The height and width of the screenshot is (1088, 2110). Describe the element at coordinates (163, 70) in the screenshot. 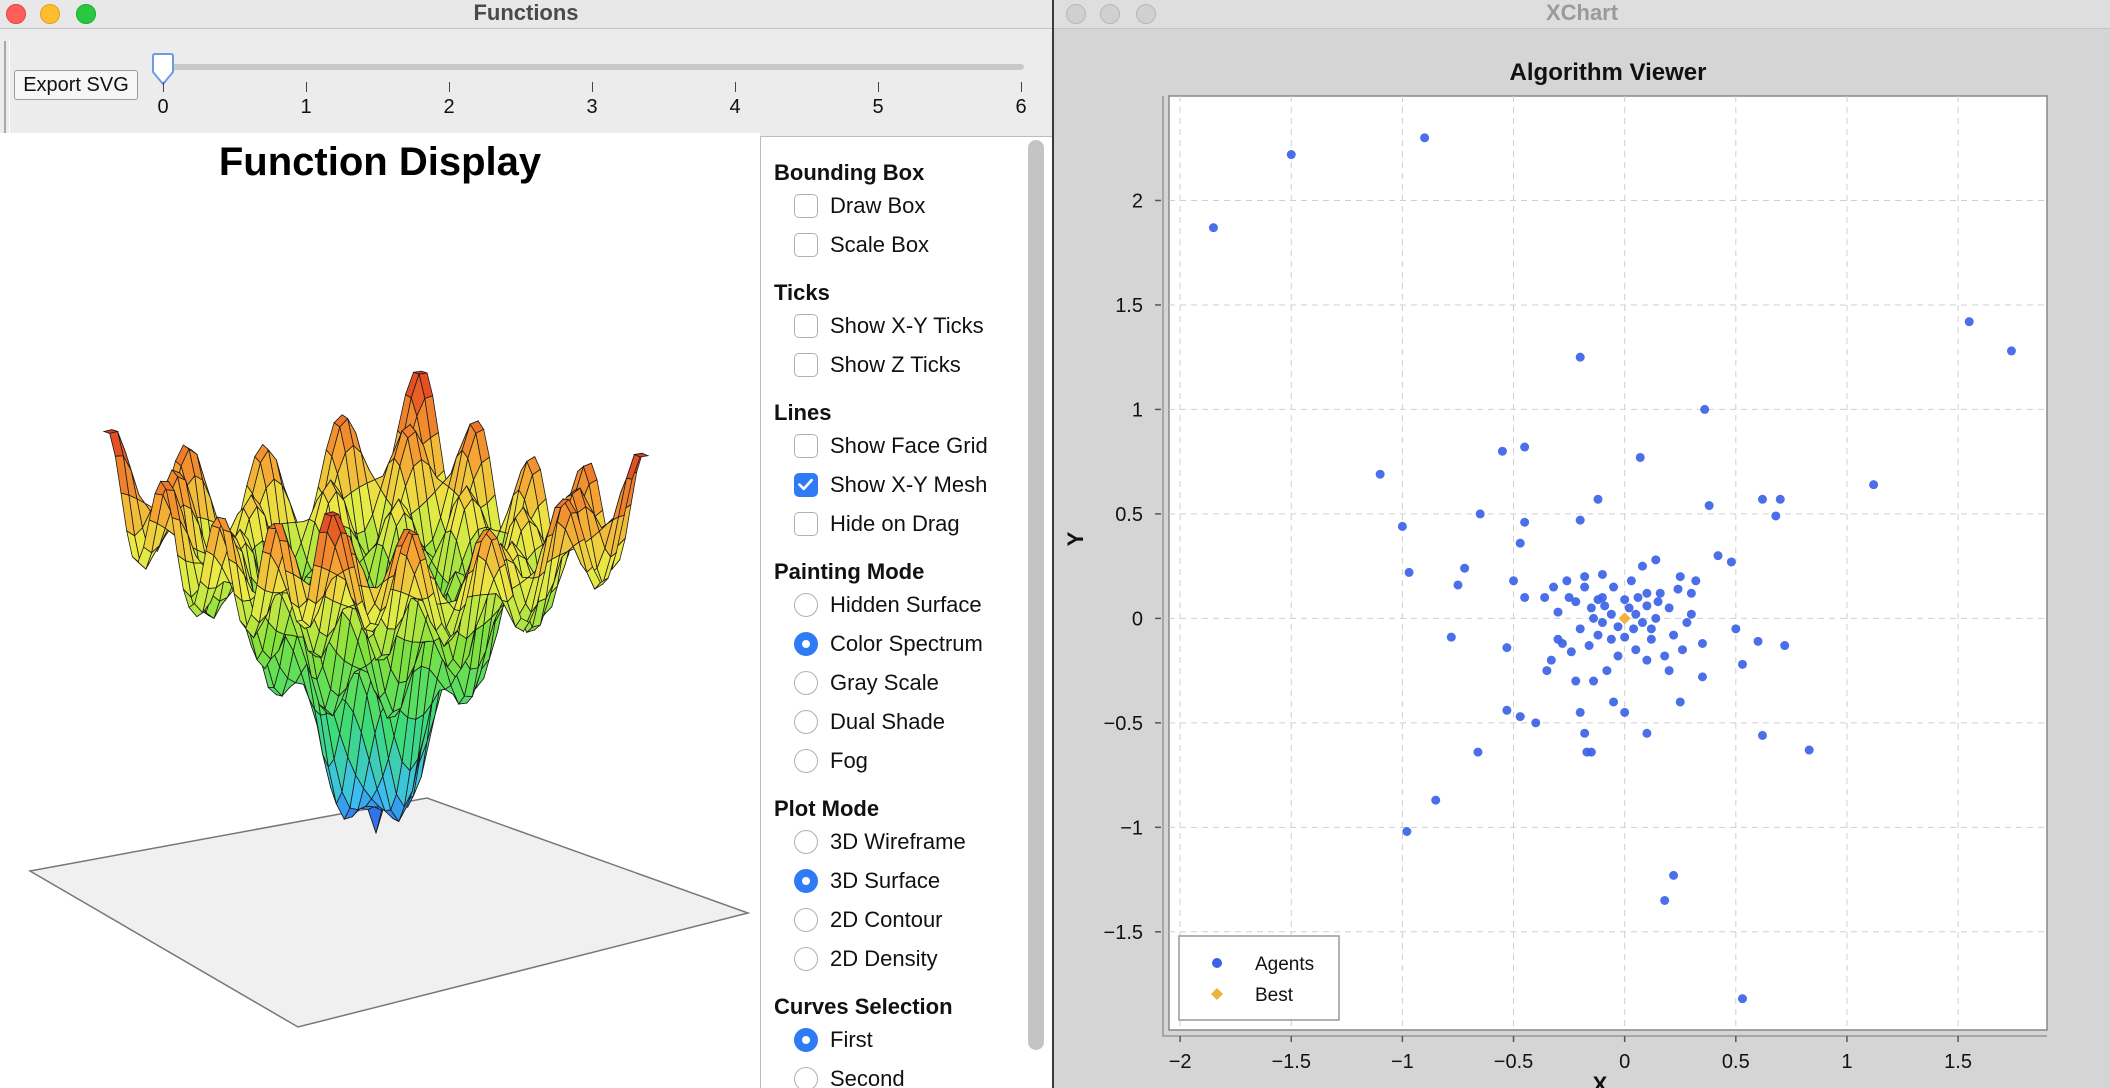

I see `slider-thumb` at that location.